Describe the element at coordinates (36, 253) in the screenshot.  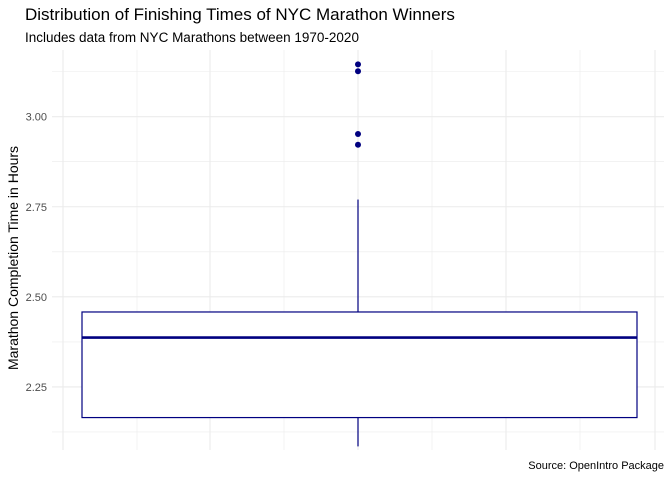
I see `y-axis-ticks: 2.25 2.50 2.75 3.00` at that location.